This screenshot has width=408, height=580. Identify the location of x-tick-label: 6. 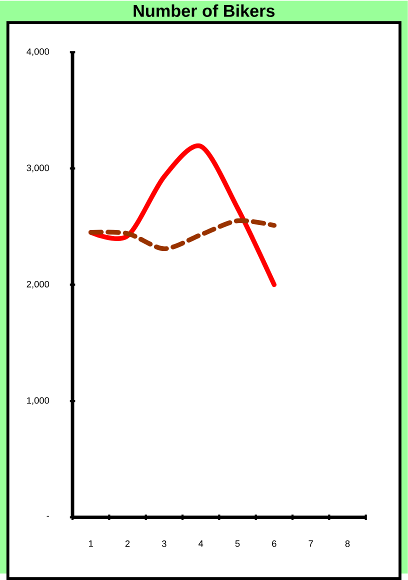
(274, 543).